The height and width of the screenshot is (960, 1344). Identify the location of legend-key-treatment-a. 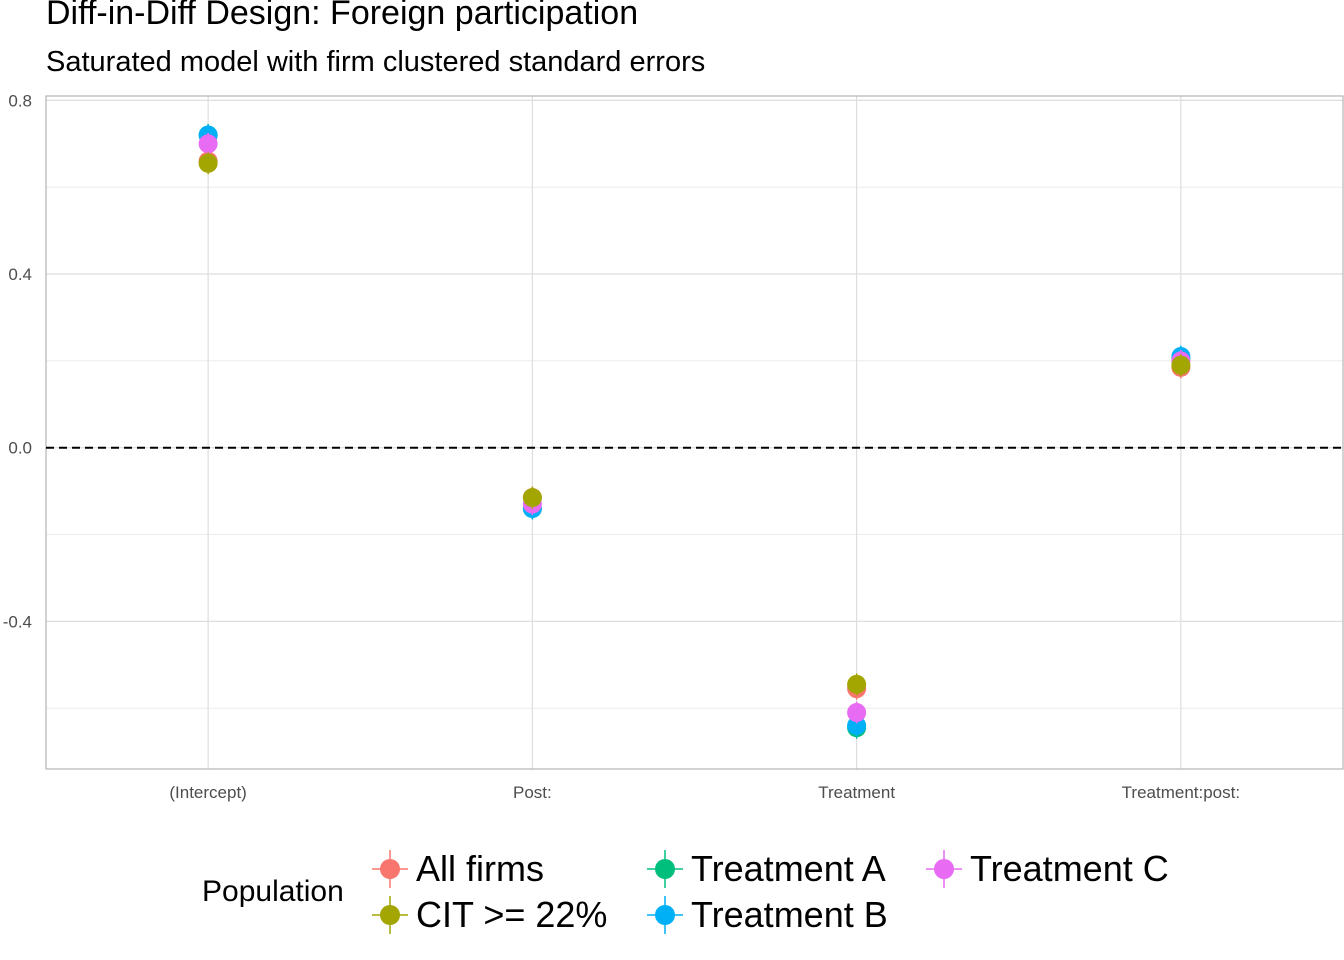
(665, 869).